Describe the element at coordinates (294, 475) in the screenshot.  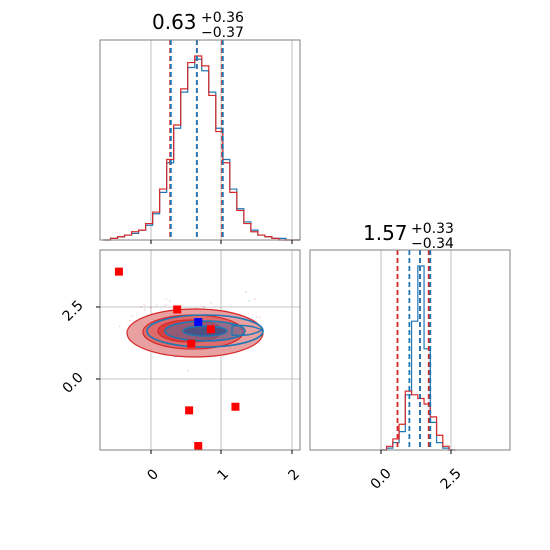
I see `x-tick-label-2: 2` at that location.